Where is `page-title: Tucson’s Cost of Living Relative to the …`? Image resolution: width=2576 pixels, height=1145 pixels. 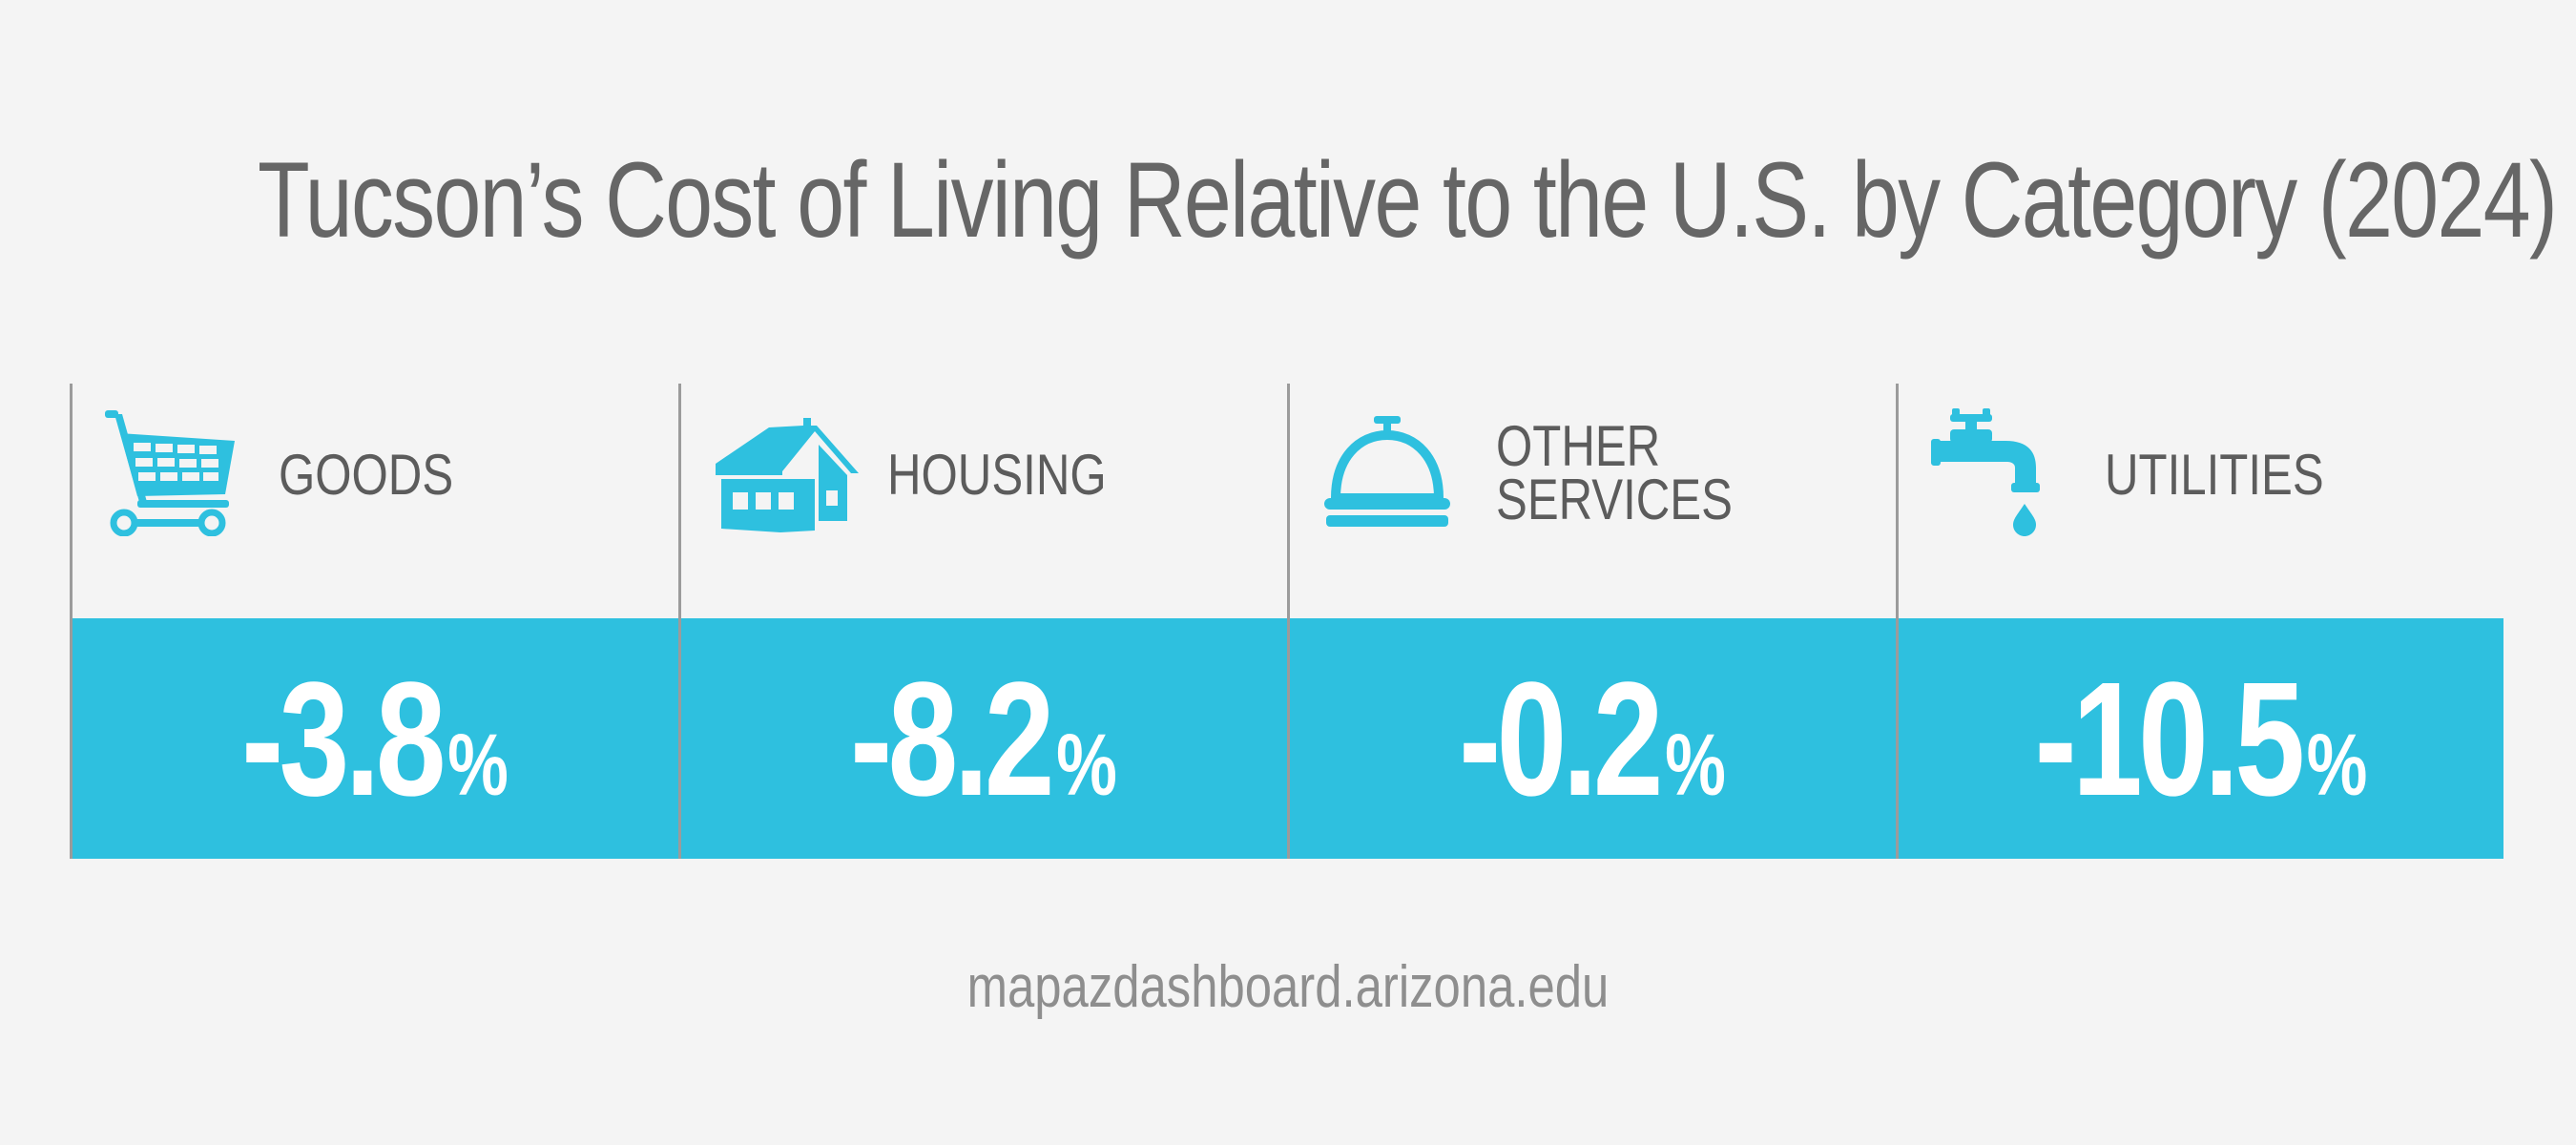 page-title: Tucson’s Cost of Living Relative to the … is located at coordinates (1408, 200).